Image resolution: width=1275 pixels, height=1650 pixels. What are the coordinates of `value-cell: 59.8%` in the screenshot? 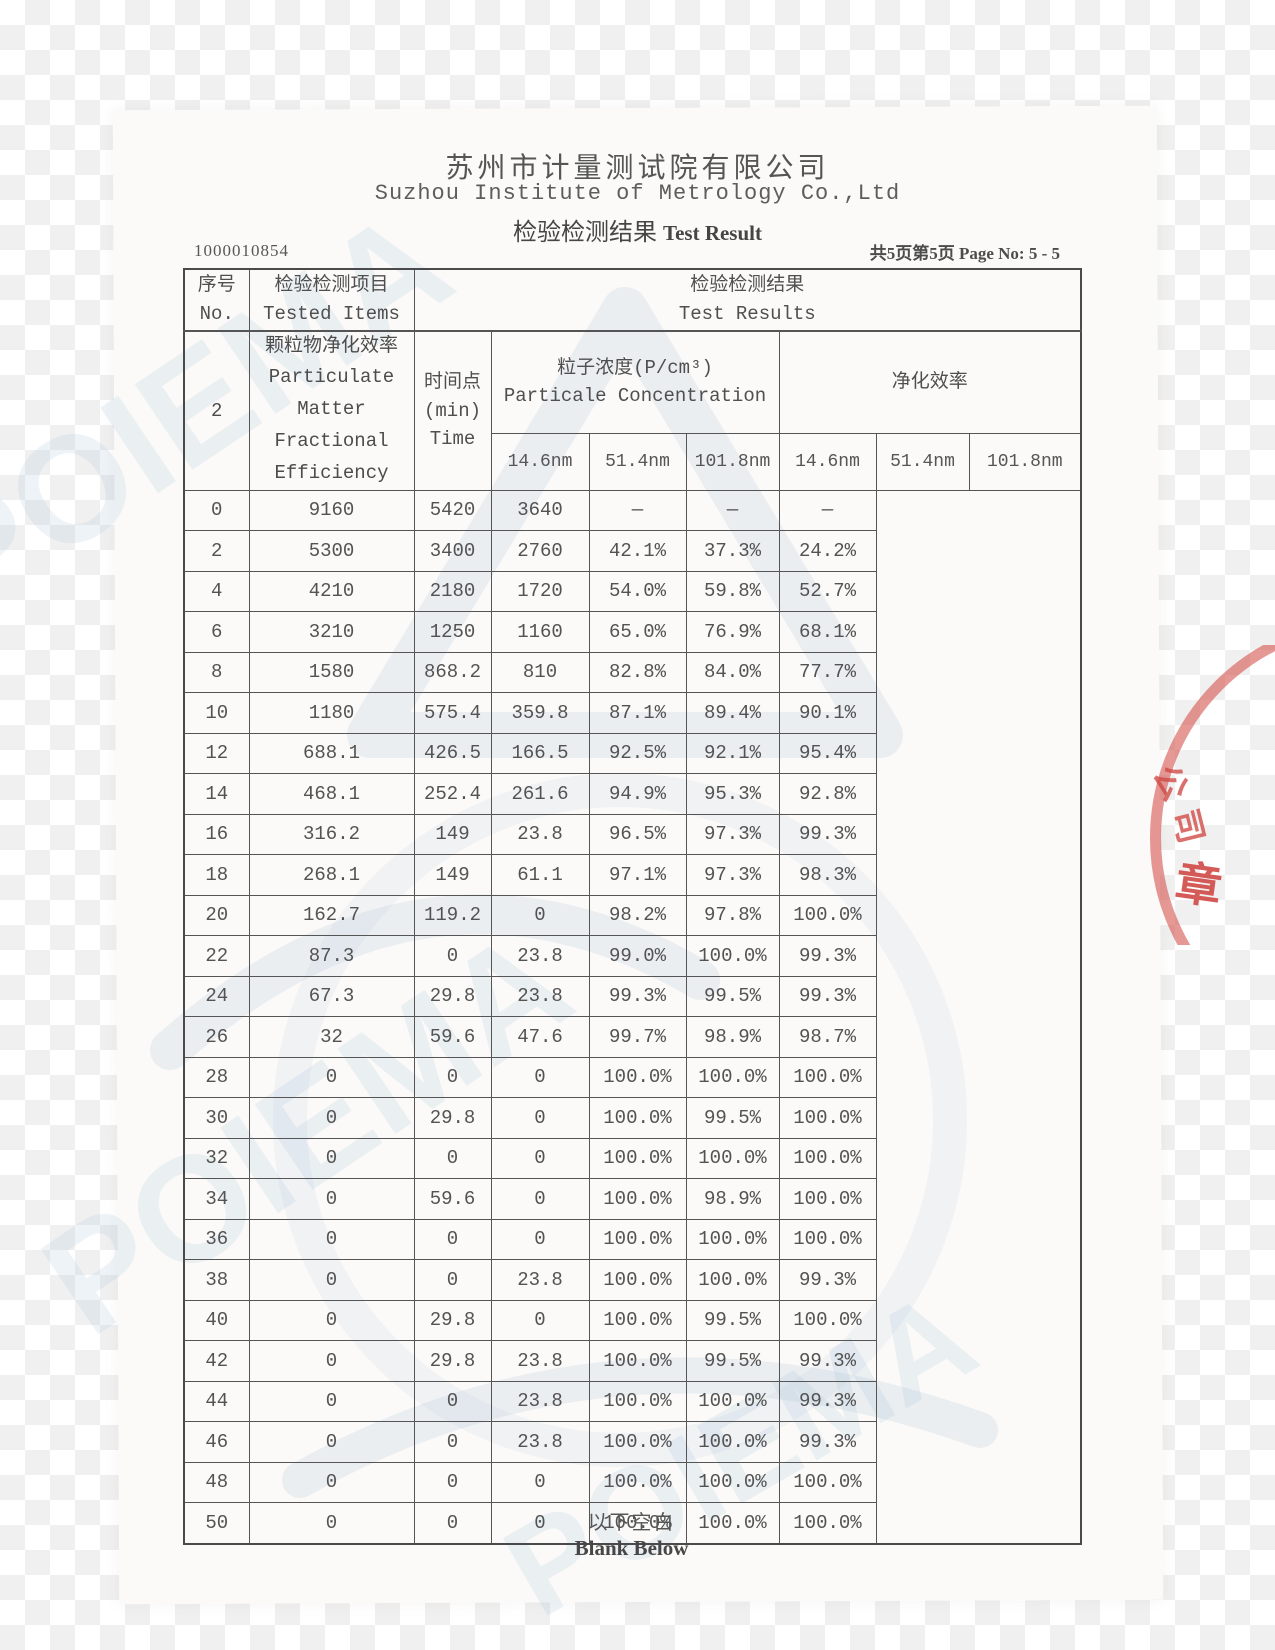 It's located at (732, 591).